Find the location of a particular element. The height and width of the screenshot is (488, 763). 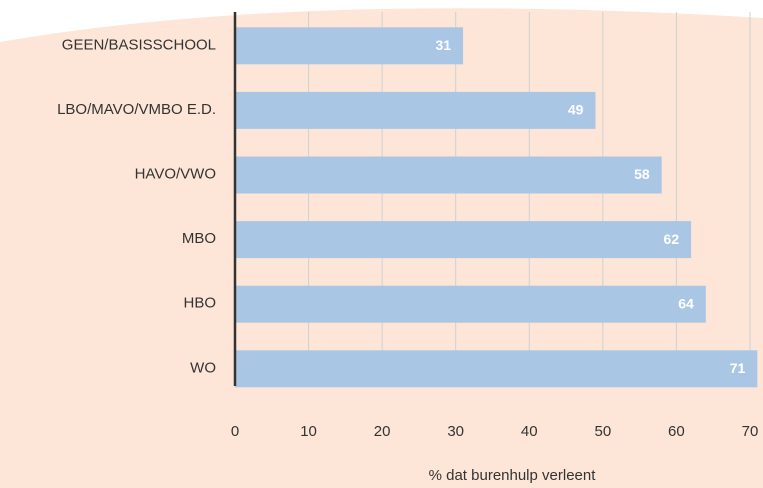

value-label: 49 is located at coordinates (576, 110).